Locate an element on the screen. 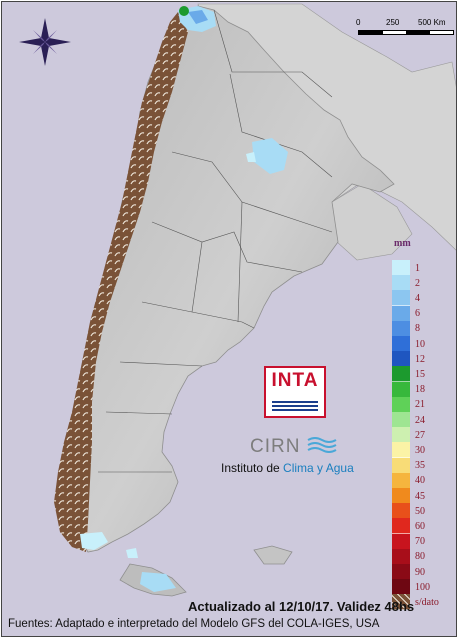  legend-label: 35 is located at coordinates (420, 466).